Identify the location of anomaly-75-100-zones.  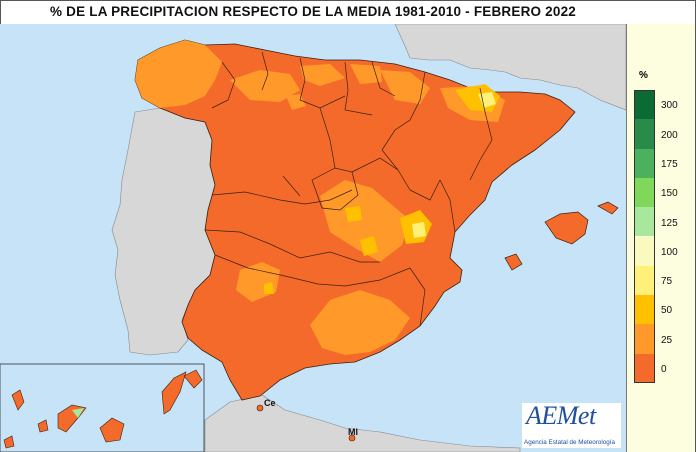
(454, 165).